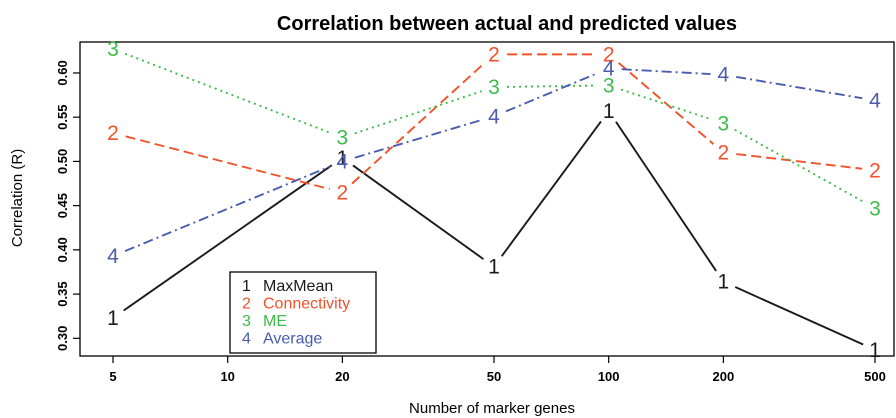  I want to click on x-tick-label: 10, so click(227, 376).